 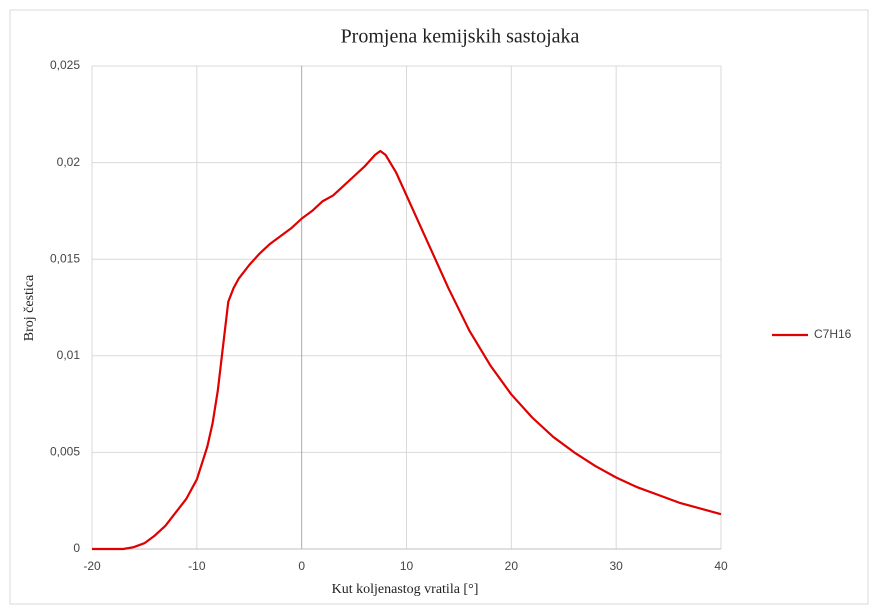 I want to click on y-axis-label: Broj čestica, so click(x=29, y=307).